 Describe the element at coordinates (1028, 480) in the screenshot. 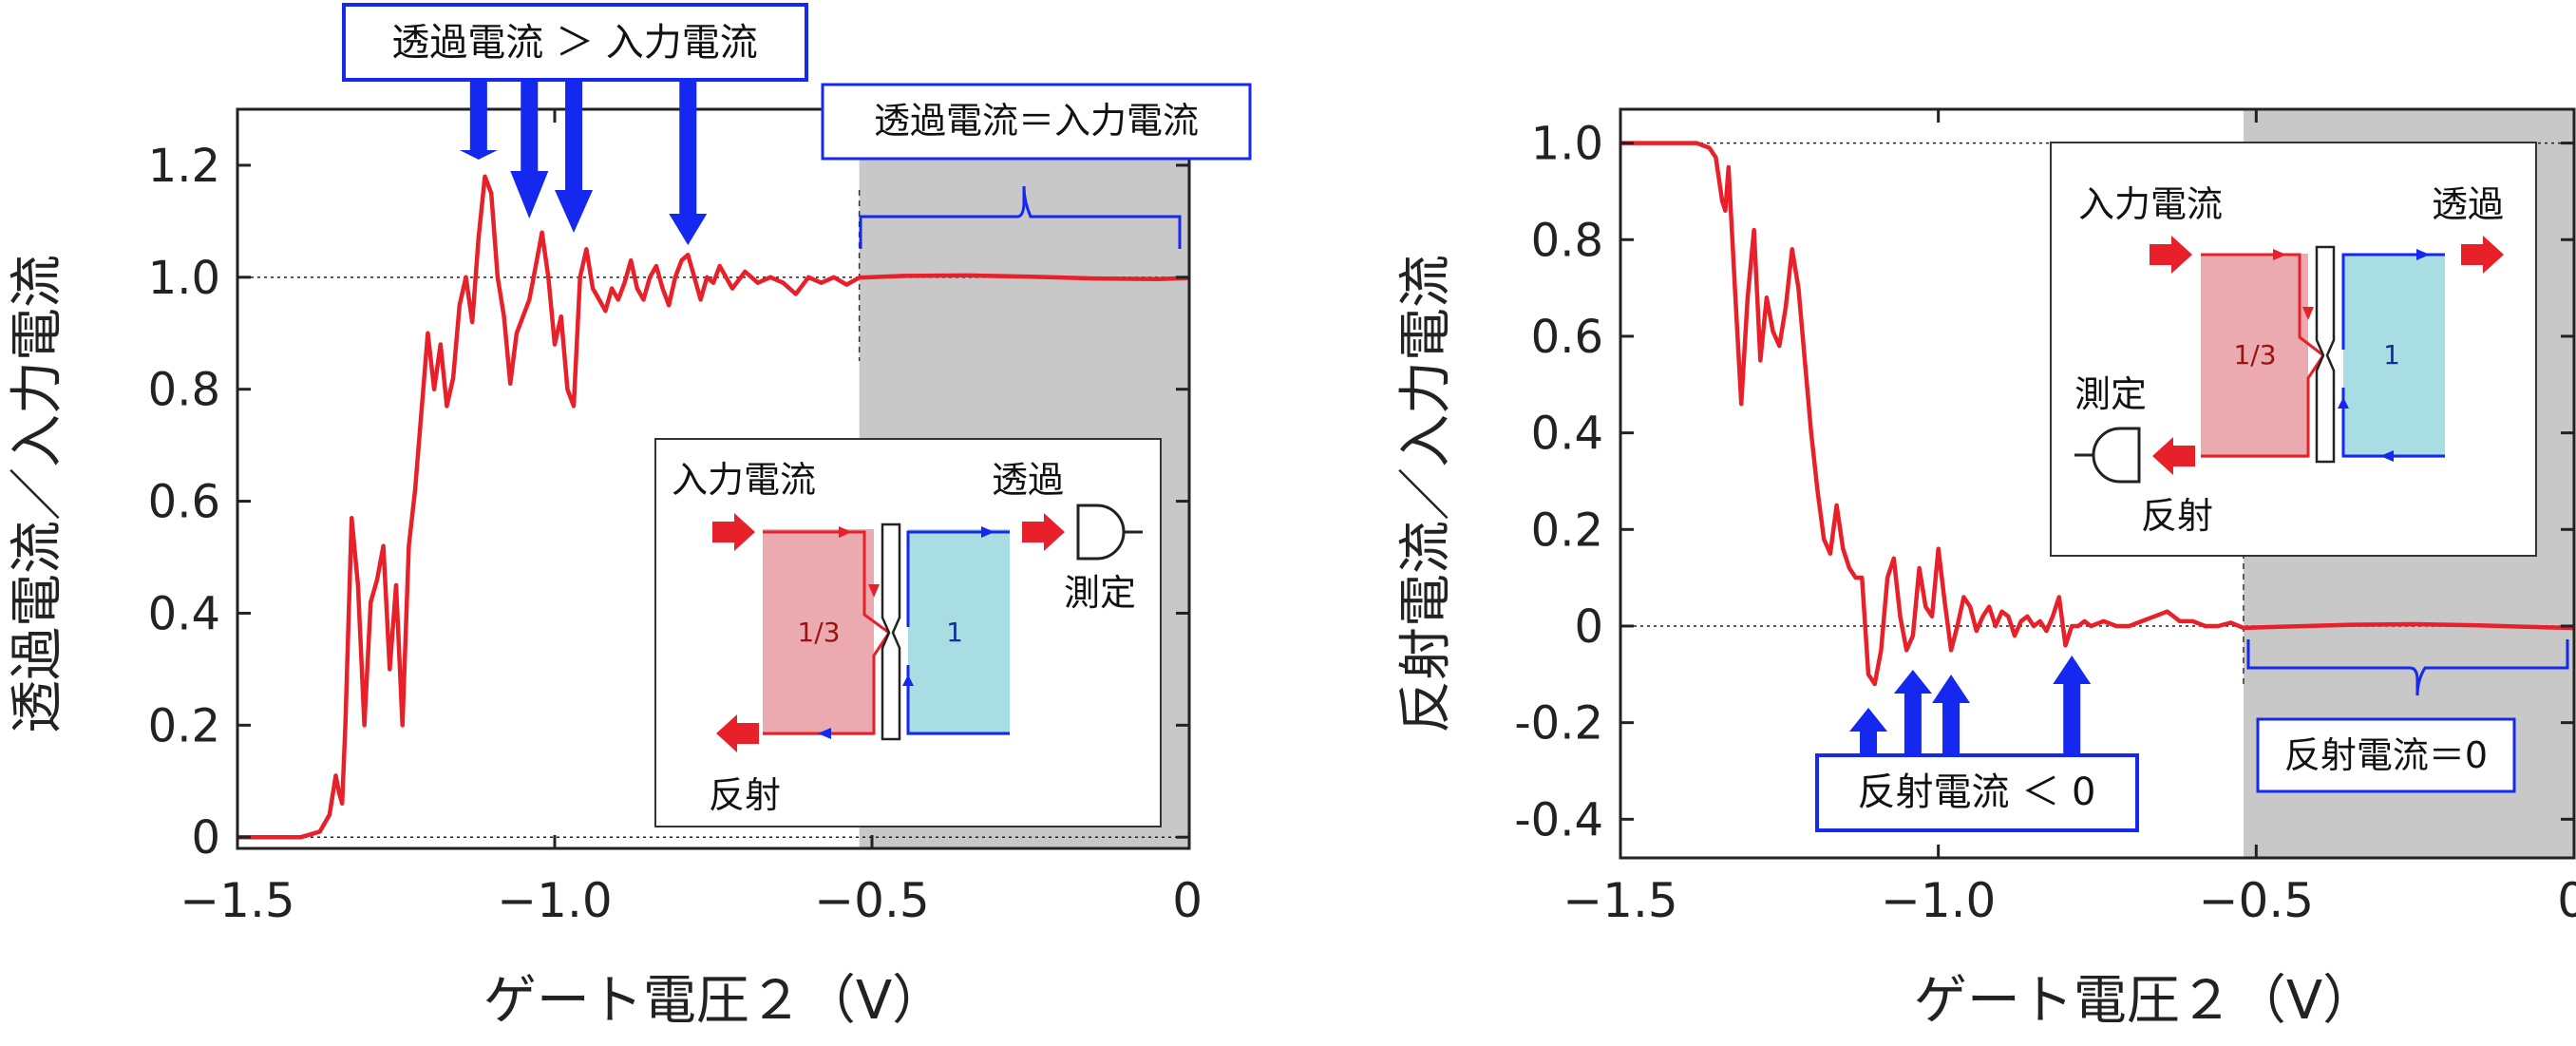

I see `left-inset-transmit-label: 透過` at that location.